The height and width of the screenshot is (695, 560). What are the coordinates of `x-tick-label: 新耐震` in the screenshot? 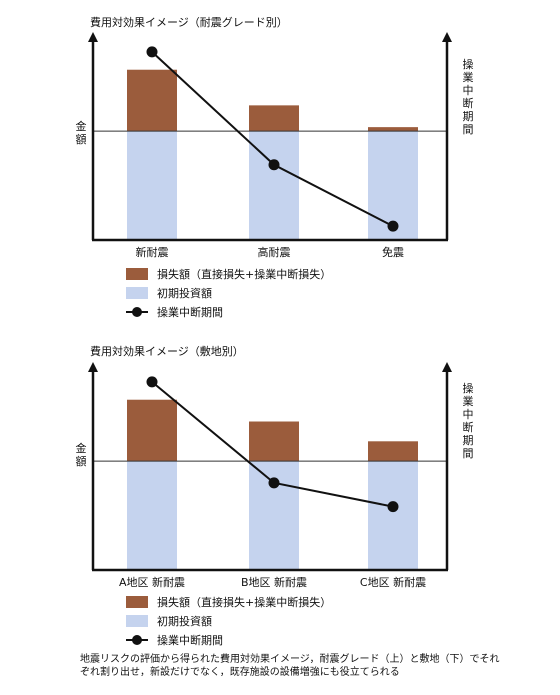 It's located at (152, 252).